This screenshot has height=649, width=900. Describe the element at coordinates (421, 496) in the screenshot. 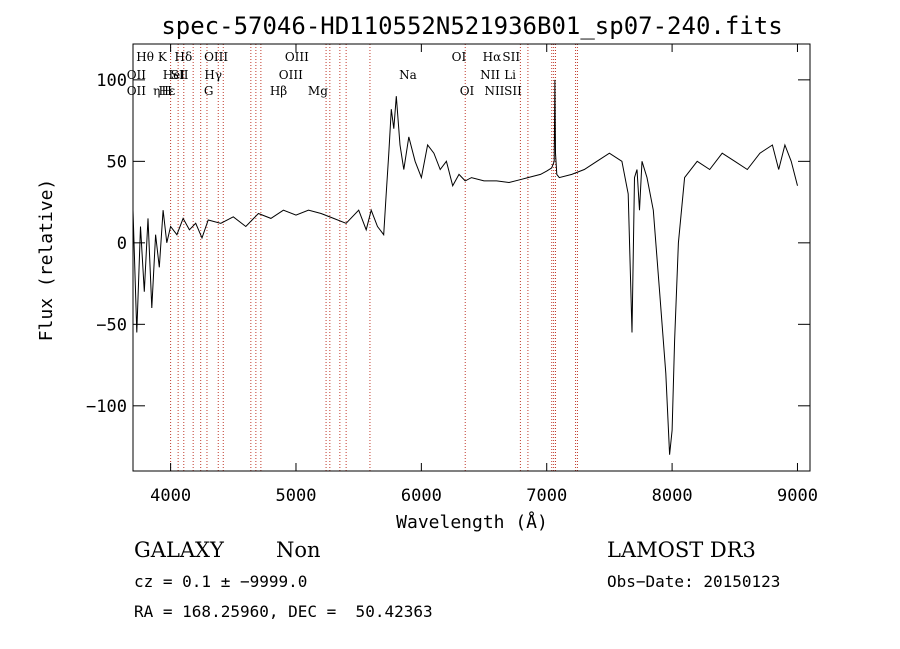

I see `x-tick-label: 6000` at that location.